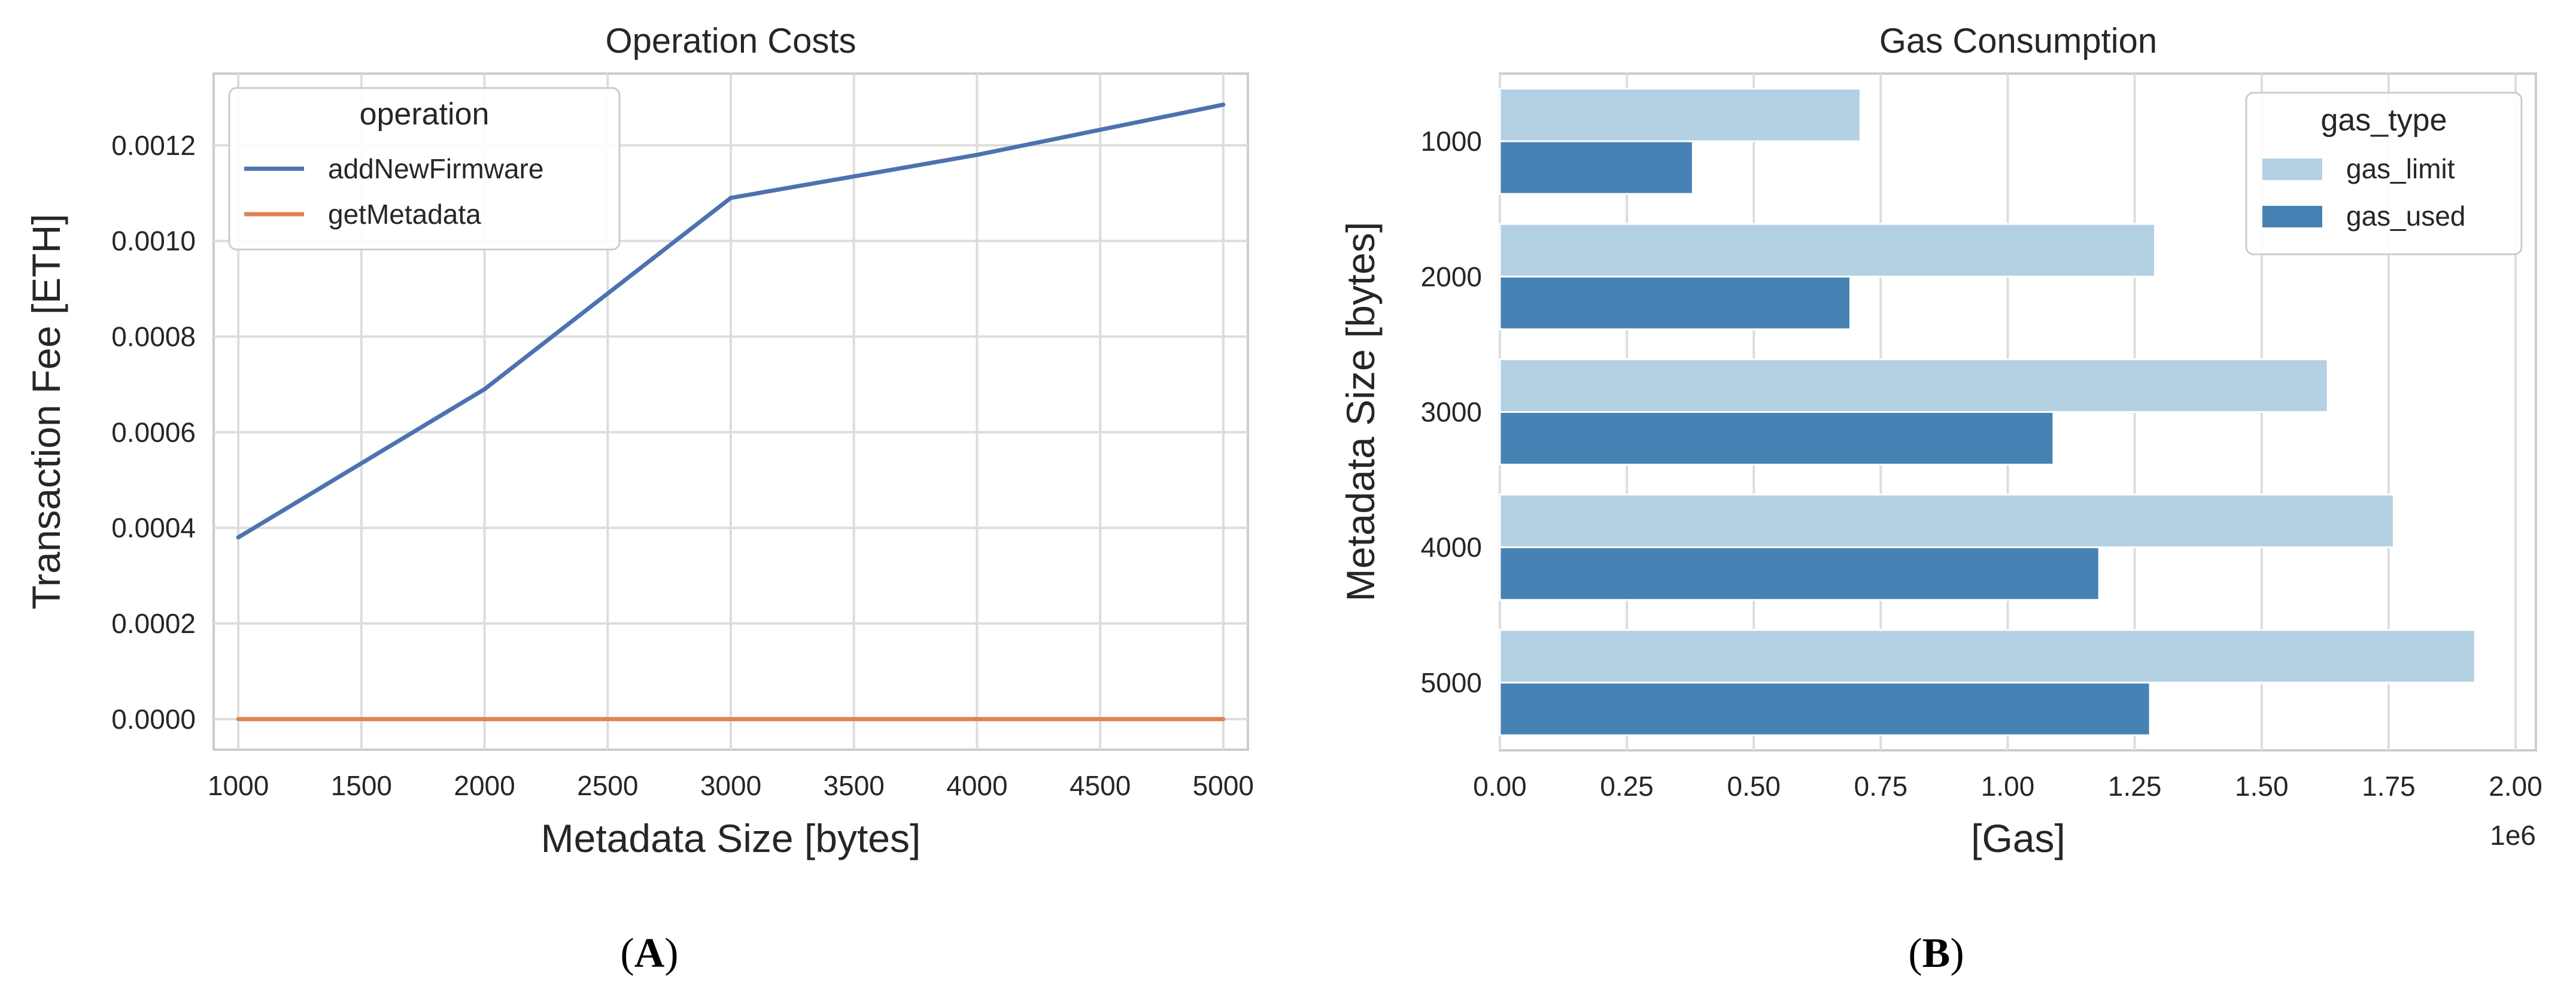 The height and width of the screenshot is (998, 2576). What do you see at coordinates (1754, 786) in the screenshot?
I see `x-tick-label: 0.50` at bounding box center [1754, 786].